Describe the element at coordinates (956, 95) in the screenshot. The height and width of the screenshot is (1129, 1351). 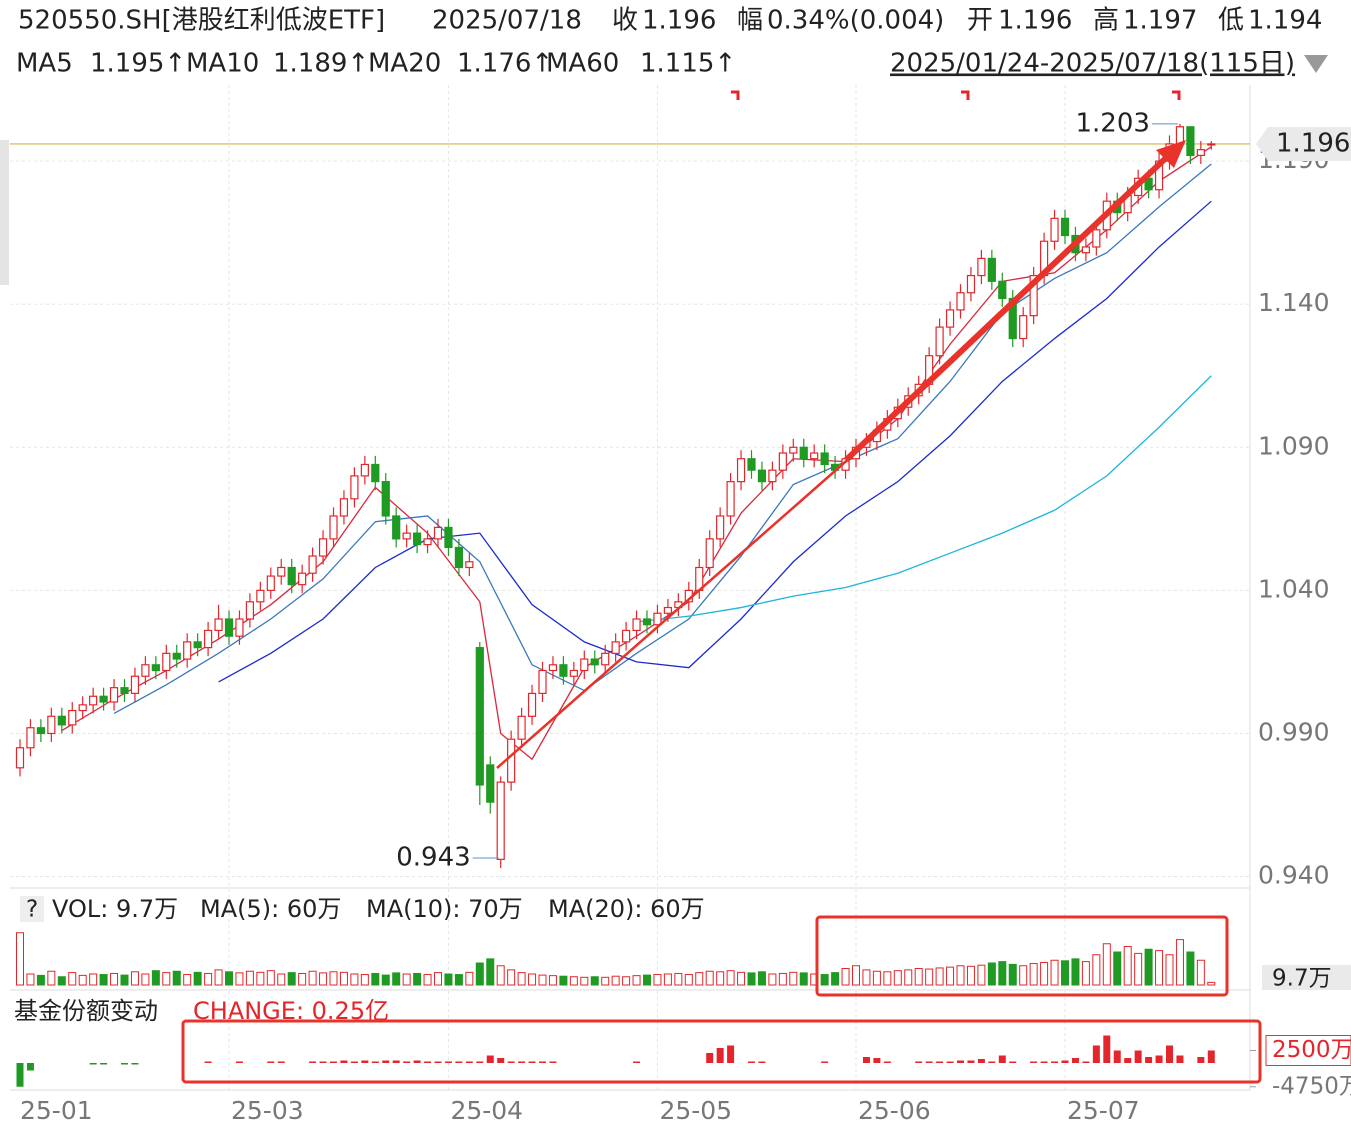
I see `top-marks` at that location.